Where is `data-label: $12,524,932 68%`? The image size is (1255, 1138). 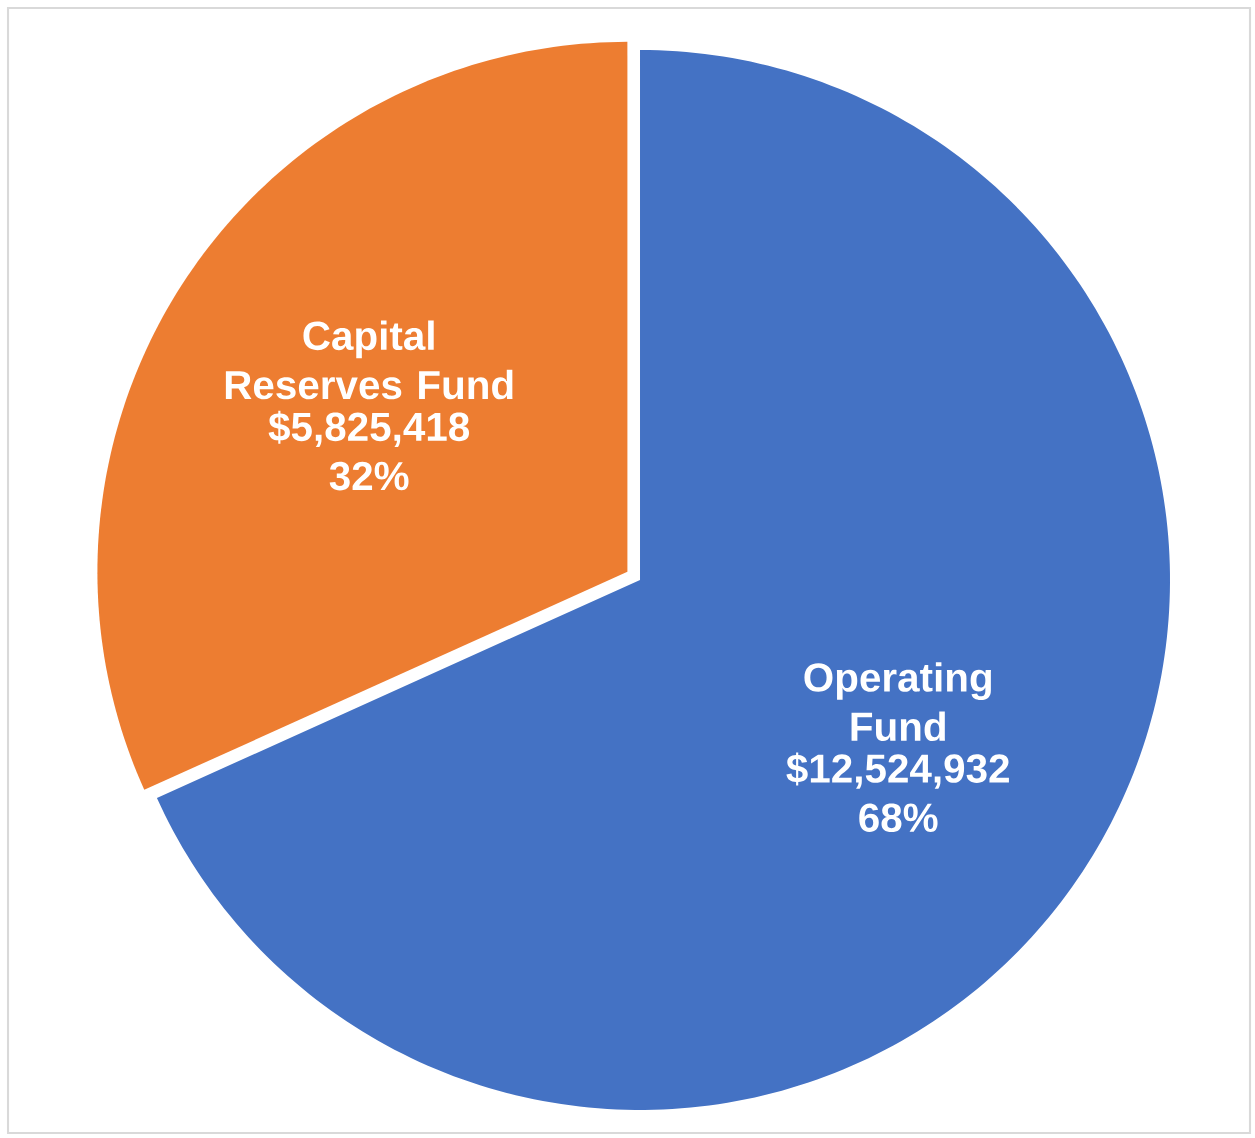 data-label: $12,524,932 68% is located at coordinates (897, 792).